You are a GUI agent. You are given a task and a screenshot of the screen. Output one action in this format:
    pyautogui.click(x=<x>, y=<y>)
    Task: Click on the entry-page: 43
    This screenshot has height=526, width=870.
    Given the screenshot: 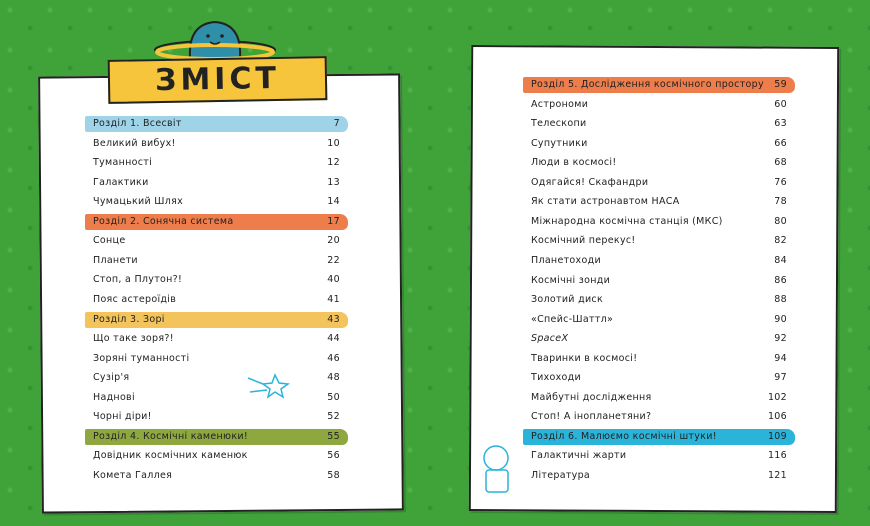 What is the action you would take?
    pyautogui.click(x=333, y=319)
    